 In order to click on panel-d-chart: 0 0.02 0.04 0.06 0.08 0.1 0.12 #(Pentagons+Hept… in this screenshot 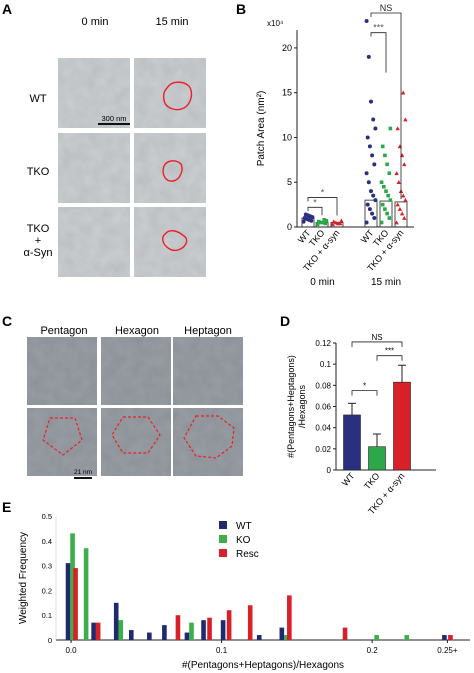, I will do `click(361, 424)`.